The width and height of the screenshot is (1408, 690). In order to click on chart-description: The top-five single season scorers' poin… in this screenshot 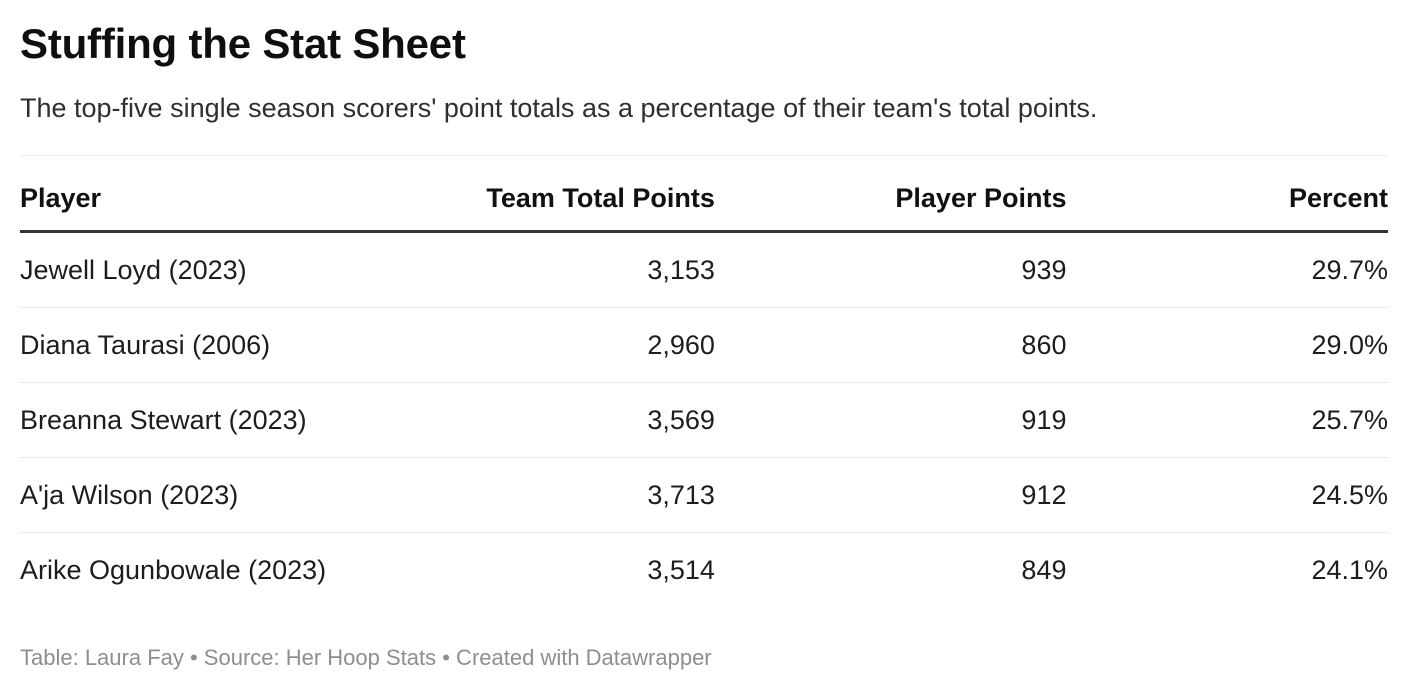, I will do `click(559, 108)`.